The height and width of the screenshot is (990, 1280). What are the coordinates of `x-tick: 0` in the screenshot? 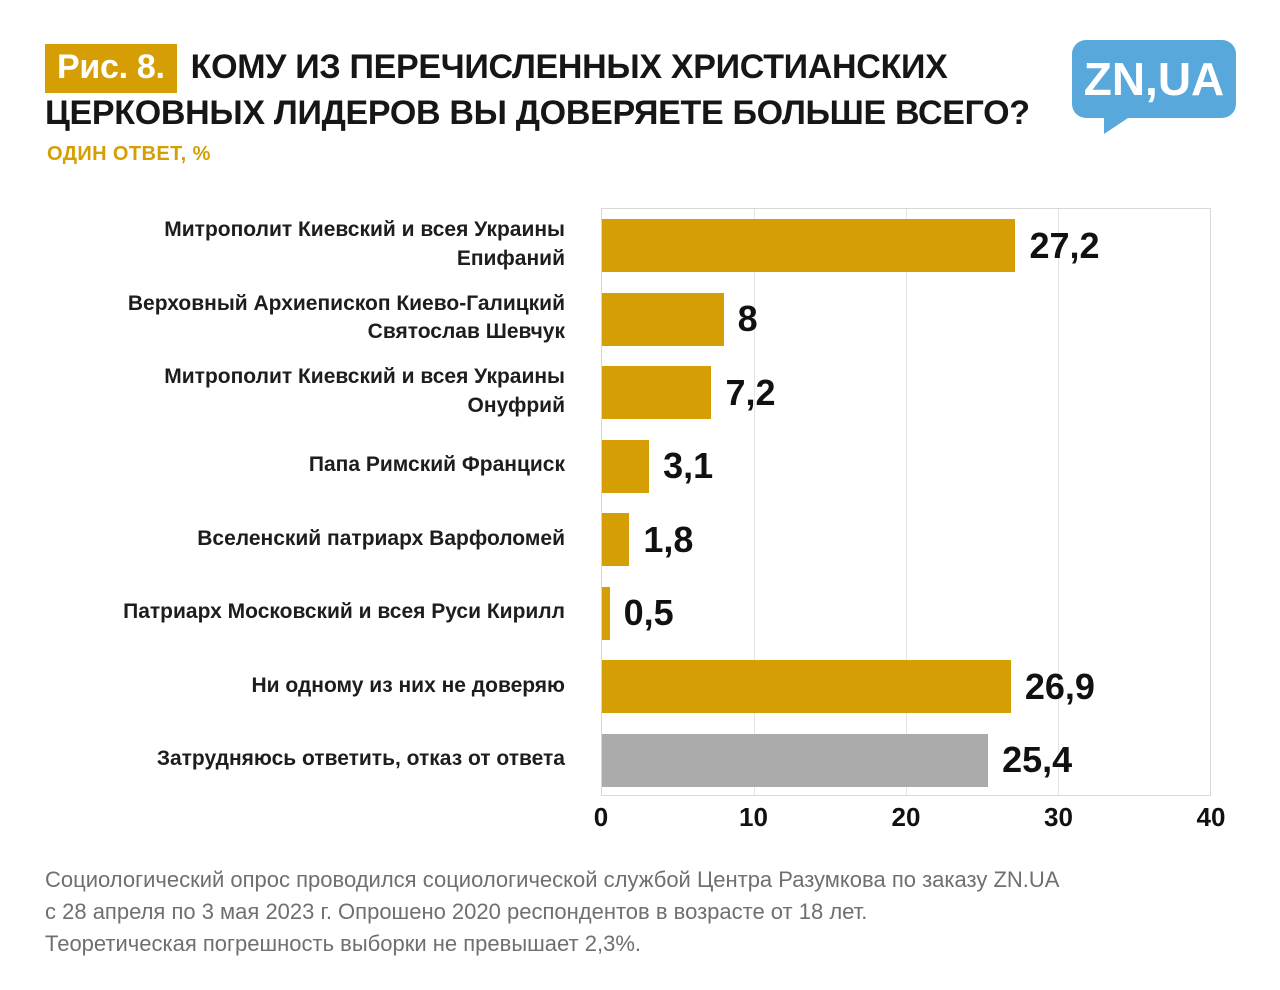 It's located at (601, 817).